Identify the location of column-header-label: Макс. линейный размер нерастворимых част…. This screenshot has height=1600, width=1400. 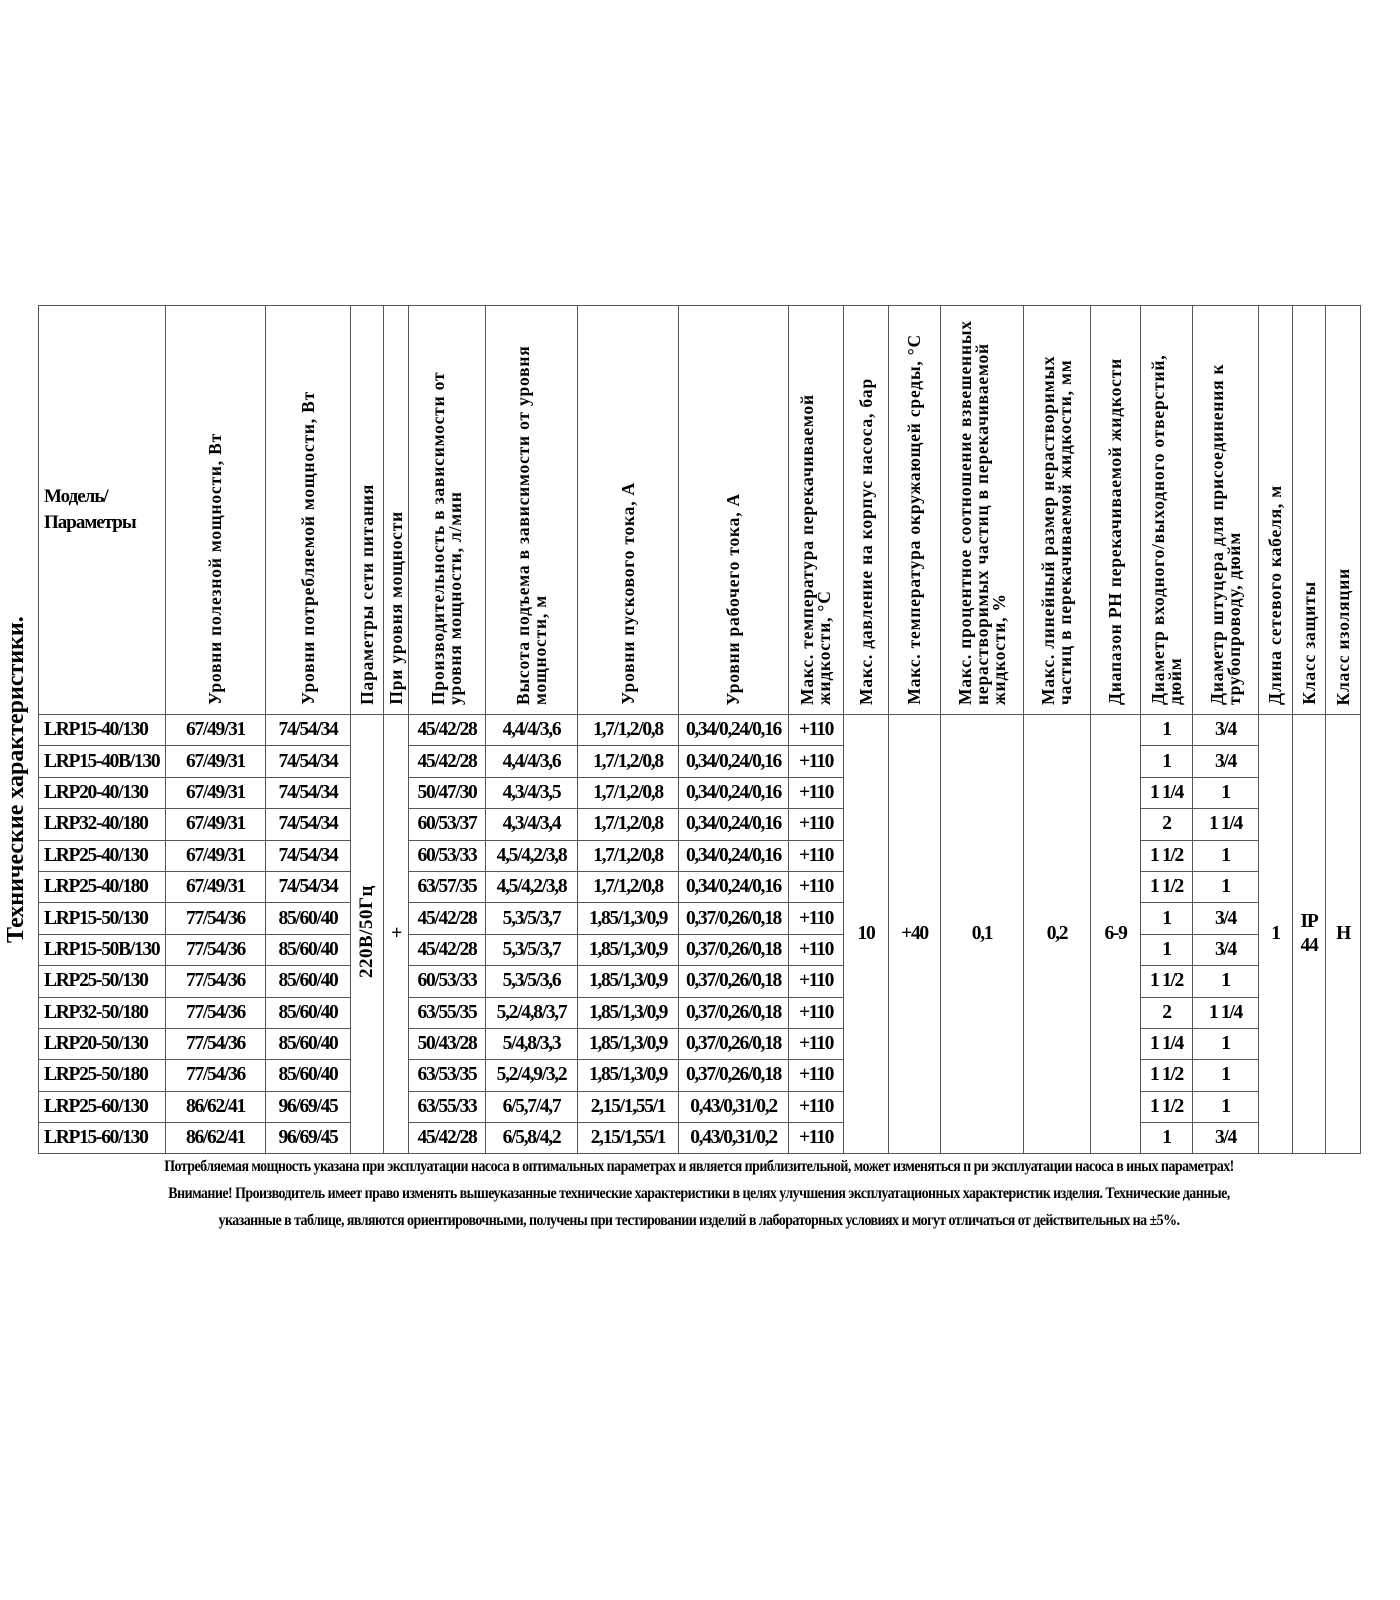
(1056, 530).